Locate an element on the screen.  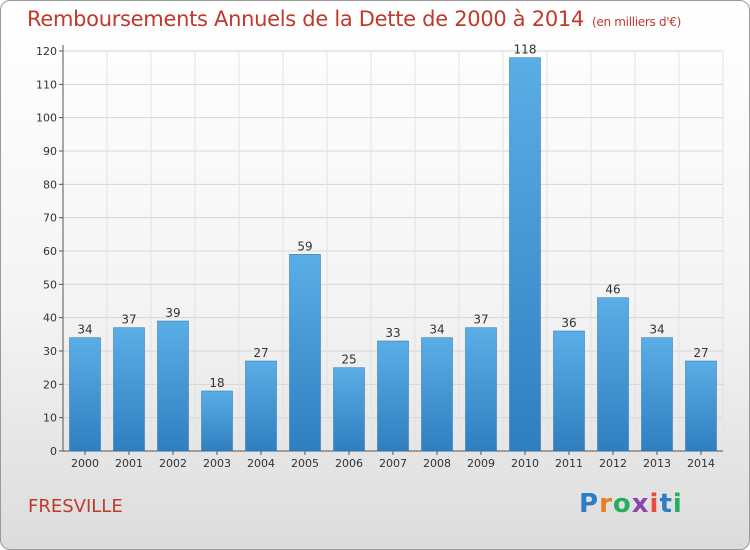
y-tick-label: 110 is located at coordinates (46, 84).